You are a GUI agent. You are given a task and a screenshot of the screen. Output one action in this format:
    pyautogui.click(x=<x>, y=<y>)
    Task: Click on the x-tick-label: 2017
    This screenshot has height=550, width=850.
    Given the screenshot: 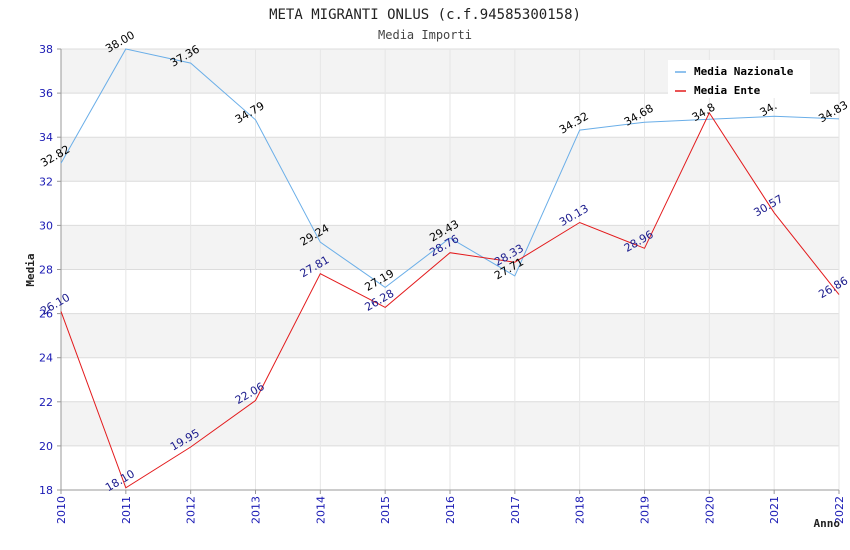 What is the action you would take?
    pyautogui.click(x=515, y=510)
    